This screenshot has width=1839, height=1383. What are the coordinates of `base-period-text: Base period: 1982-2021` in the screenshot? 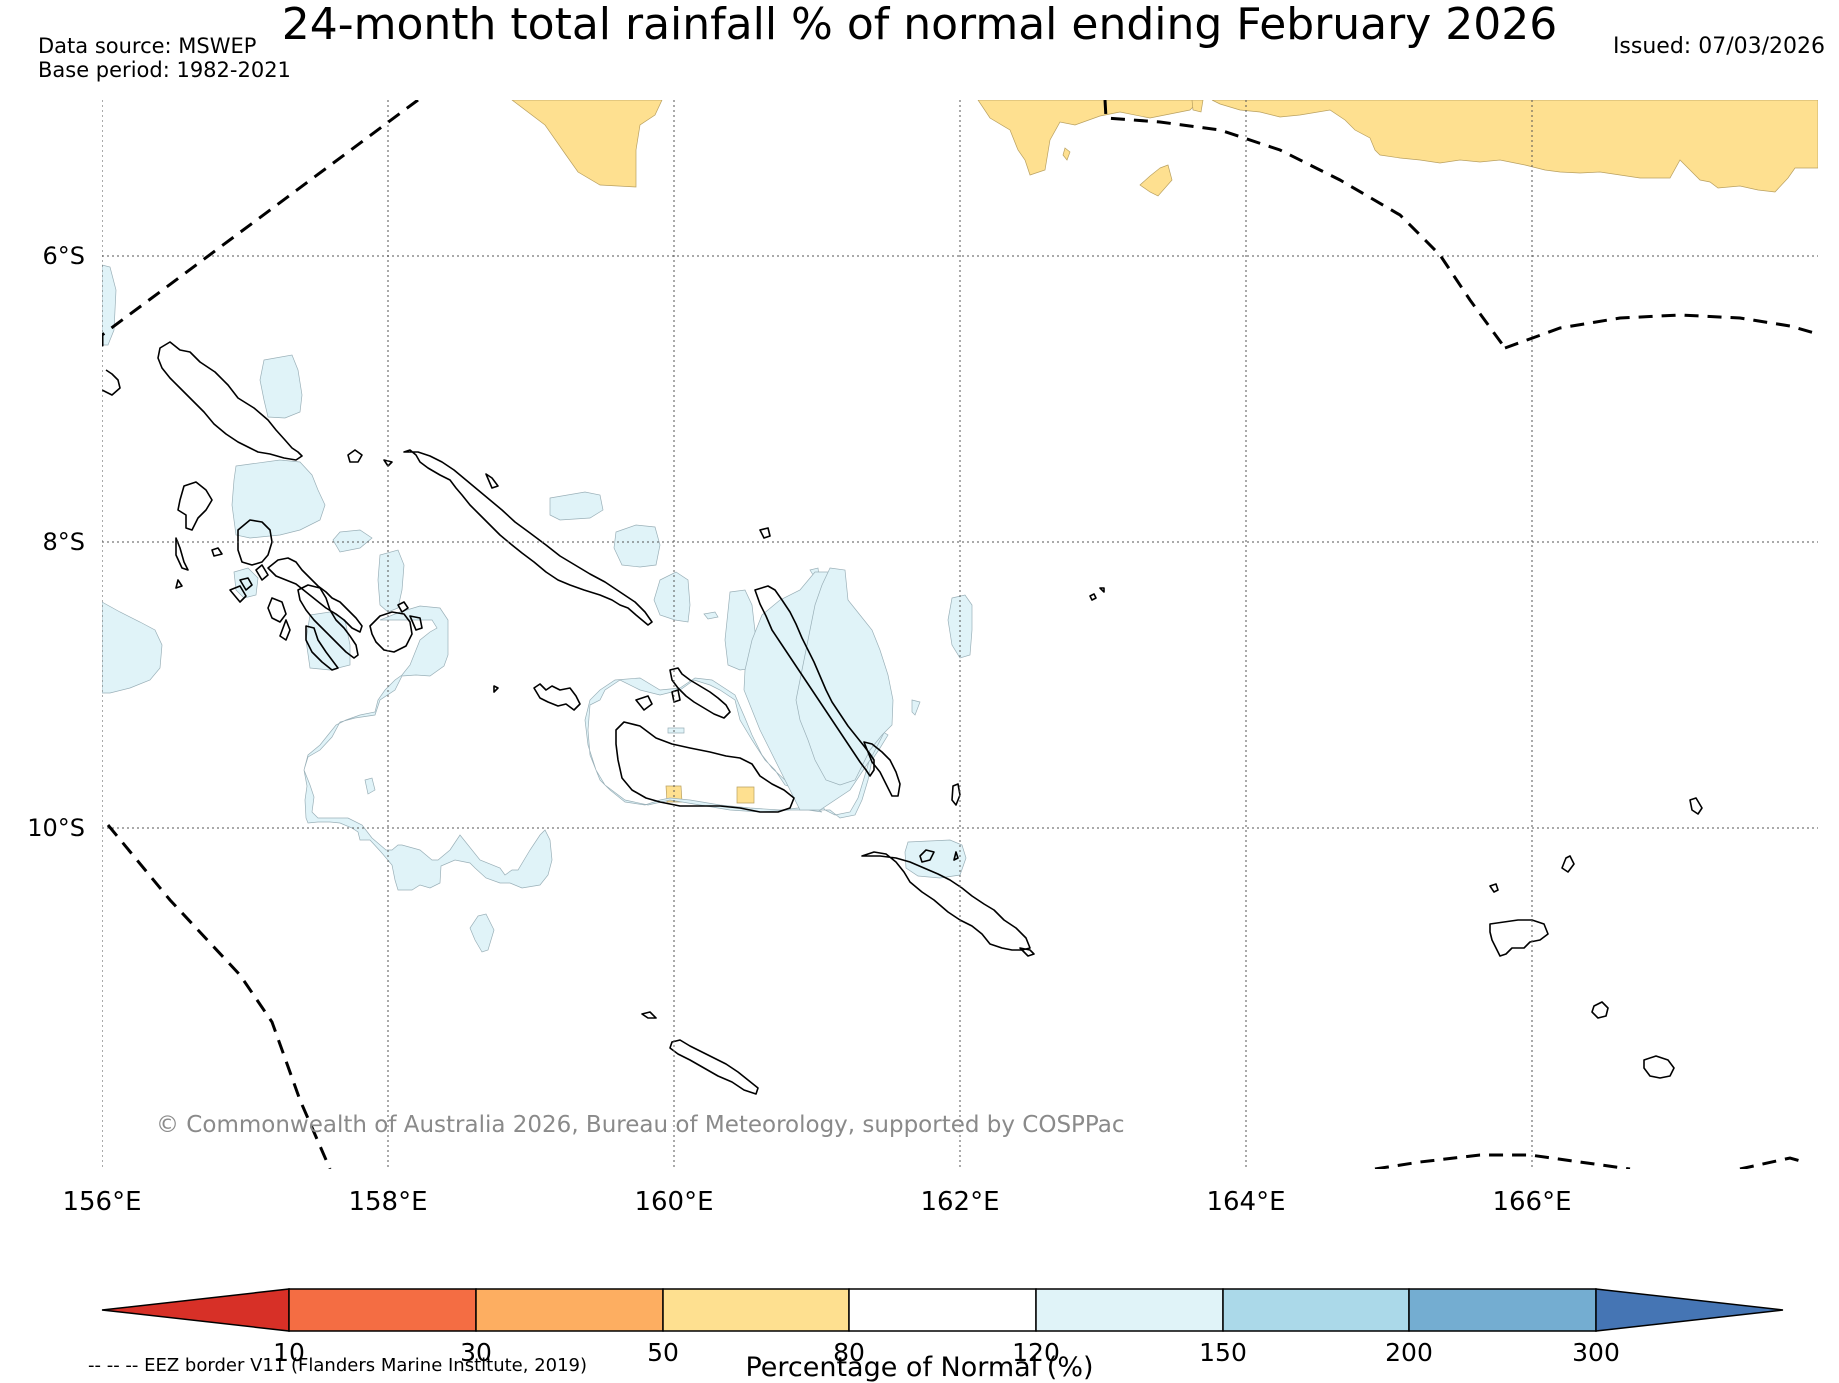 It's located at (164, 70).